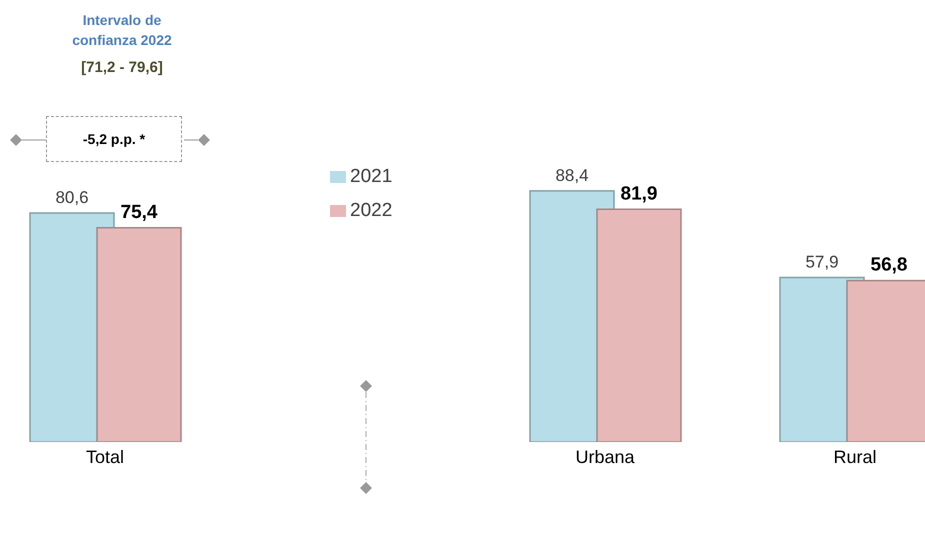 This screenshot has width=925, height=551. Describe the element at coordinates (572, 175) in the screenshot. I see `data-label: 88,4` at that location.